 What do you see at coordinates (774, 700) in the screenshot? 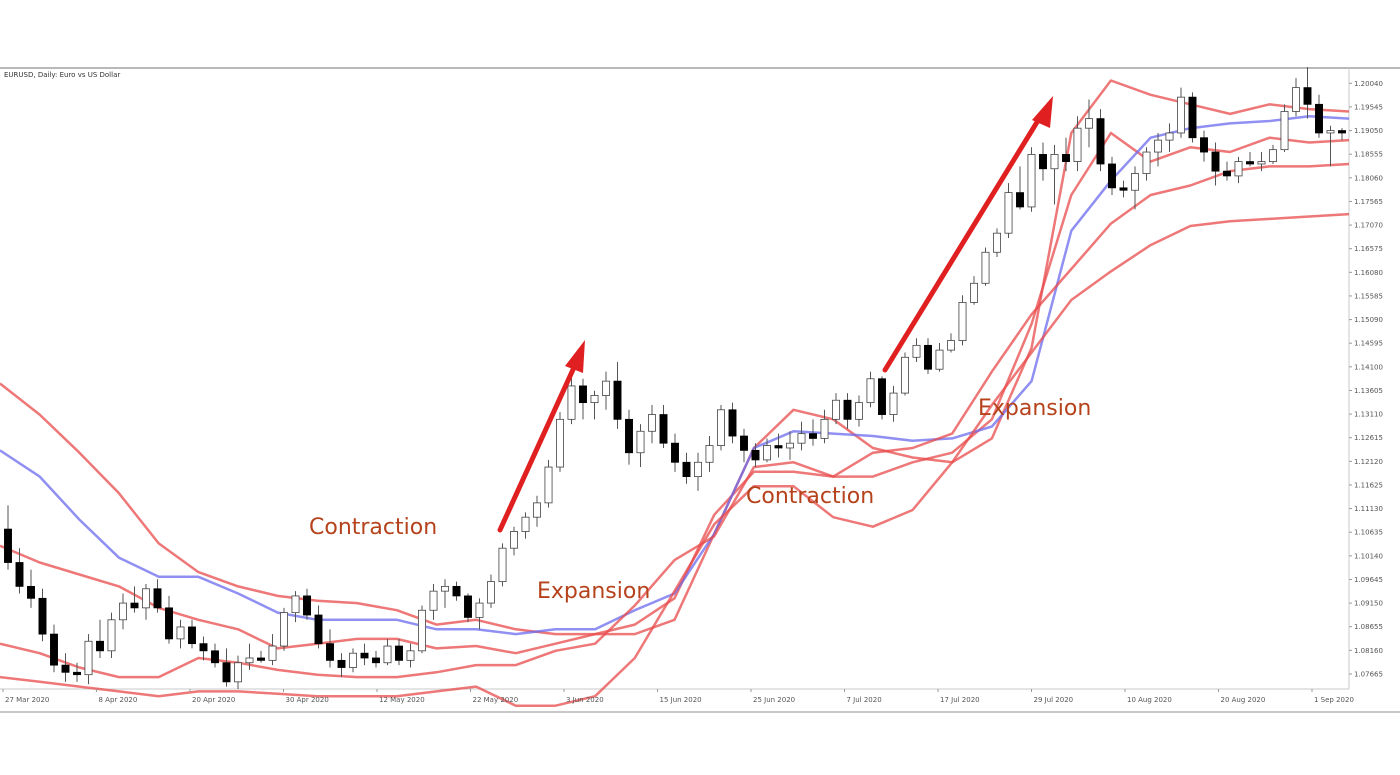
I see `x-tick-label: 25 Jun 2020` at bounding box center [774, 700].